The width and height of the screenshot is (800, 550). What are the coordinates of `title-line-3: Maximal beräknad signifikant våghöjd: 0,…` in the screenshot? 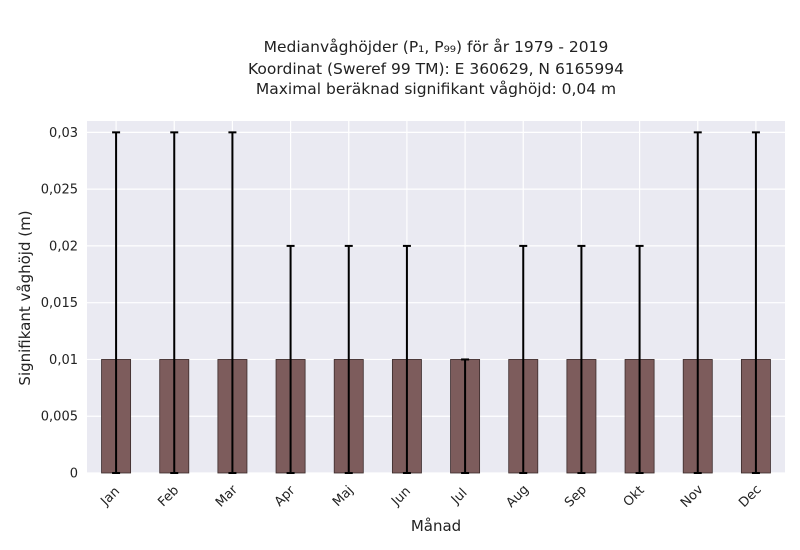 It's located at (436, 89).